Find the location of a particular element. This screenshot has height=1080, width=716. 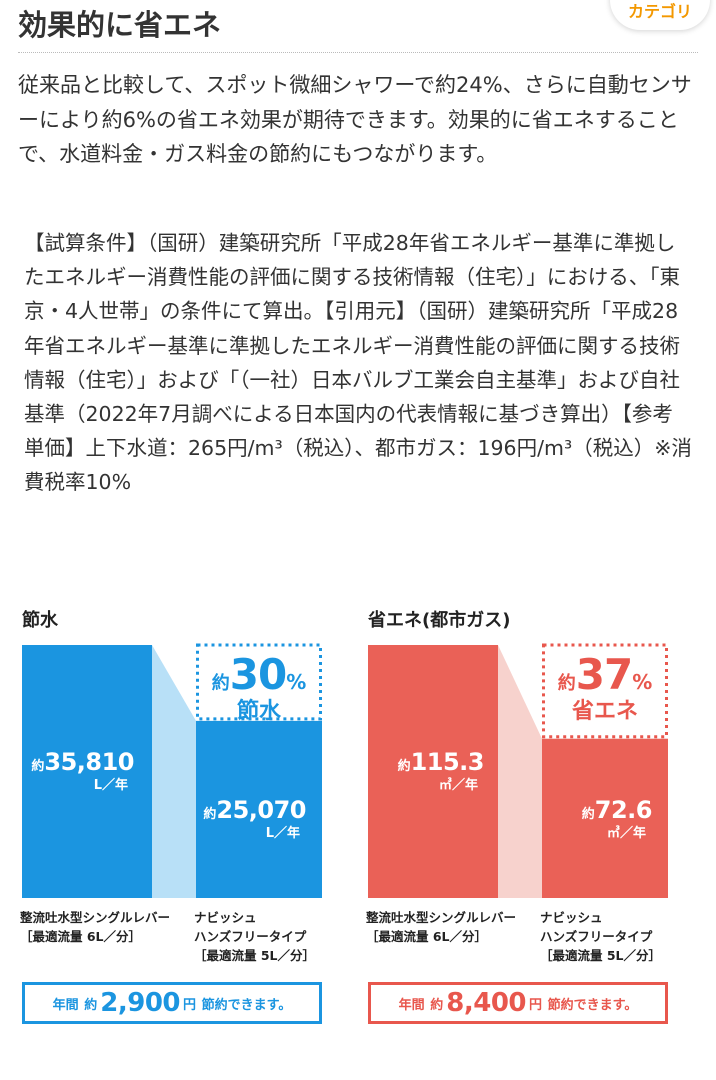

water-bar-1-value: 約35,810 L／年 is located at coordinates (79, 770).